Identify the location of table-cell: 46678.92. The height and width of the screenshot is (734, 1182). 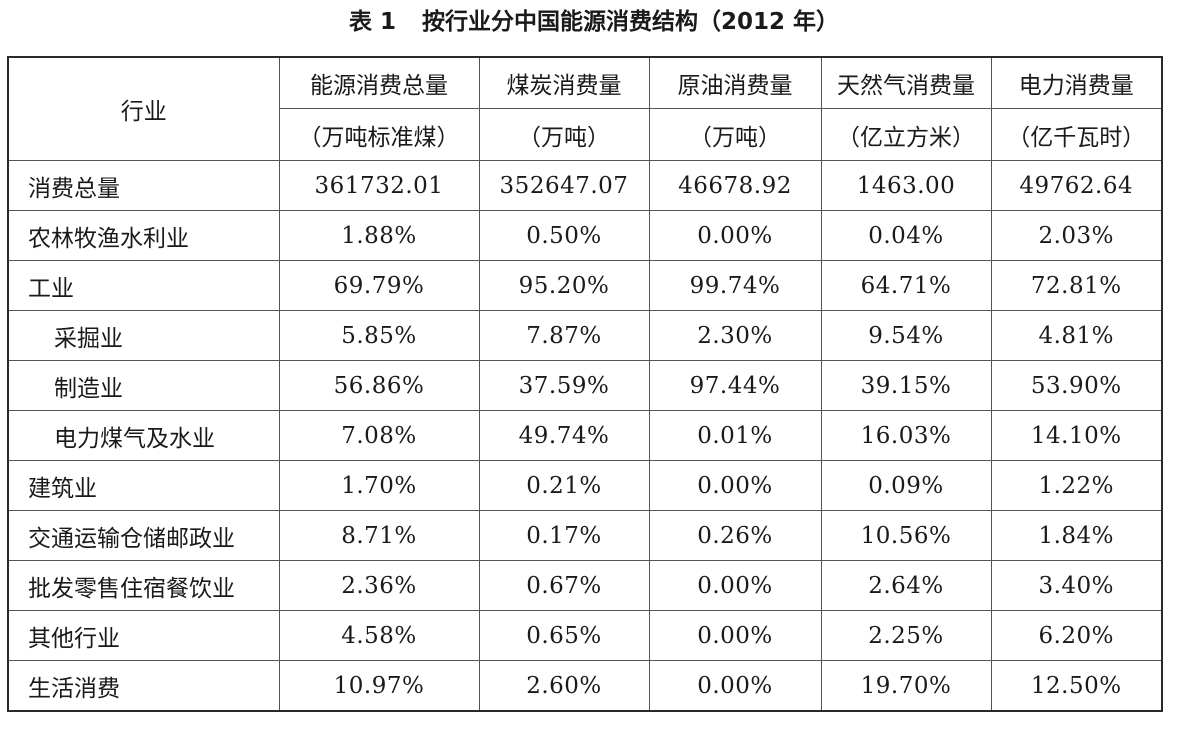
(735, 185).